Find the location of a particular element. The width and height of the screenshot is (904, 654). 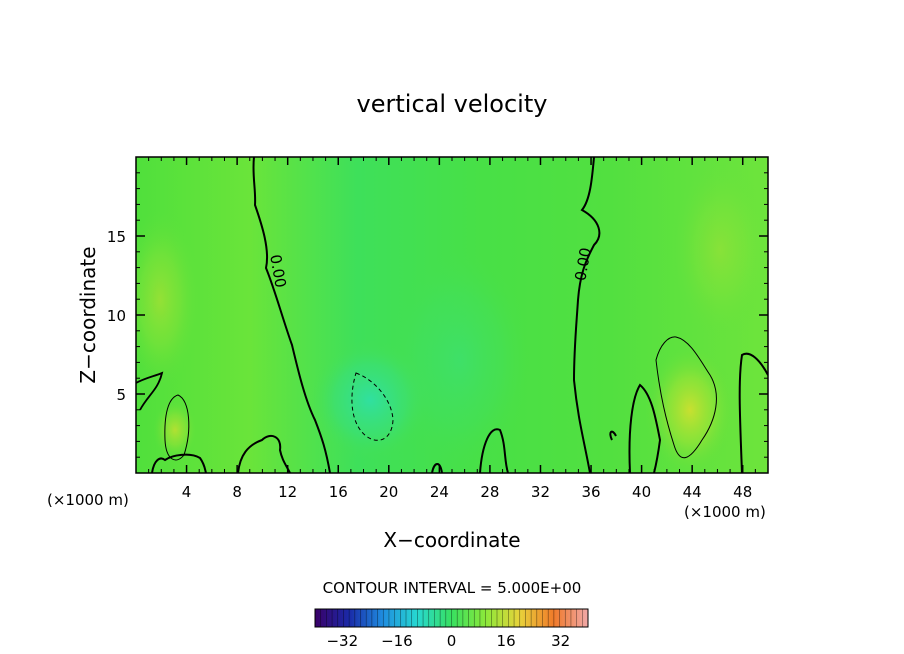

contour-label-right: 0.00 is located at coordinates (583, 264).